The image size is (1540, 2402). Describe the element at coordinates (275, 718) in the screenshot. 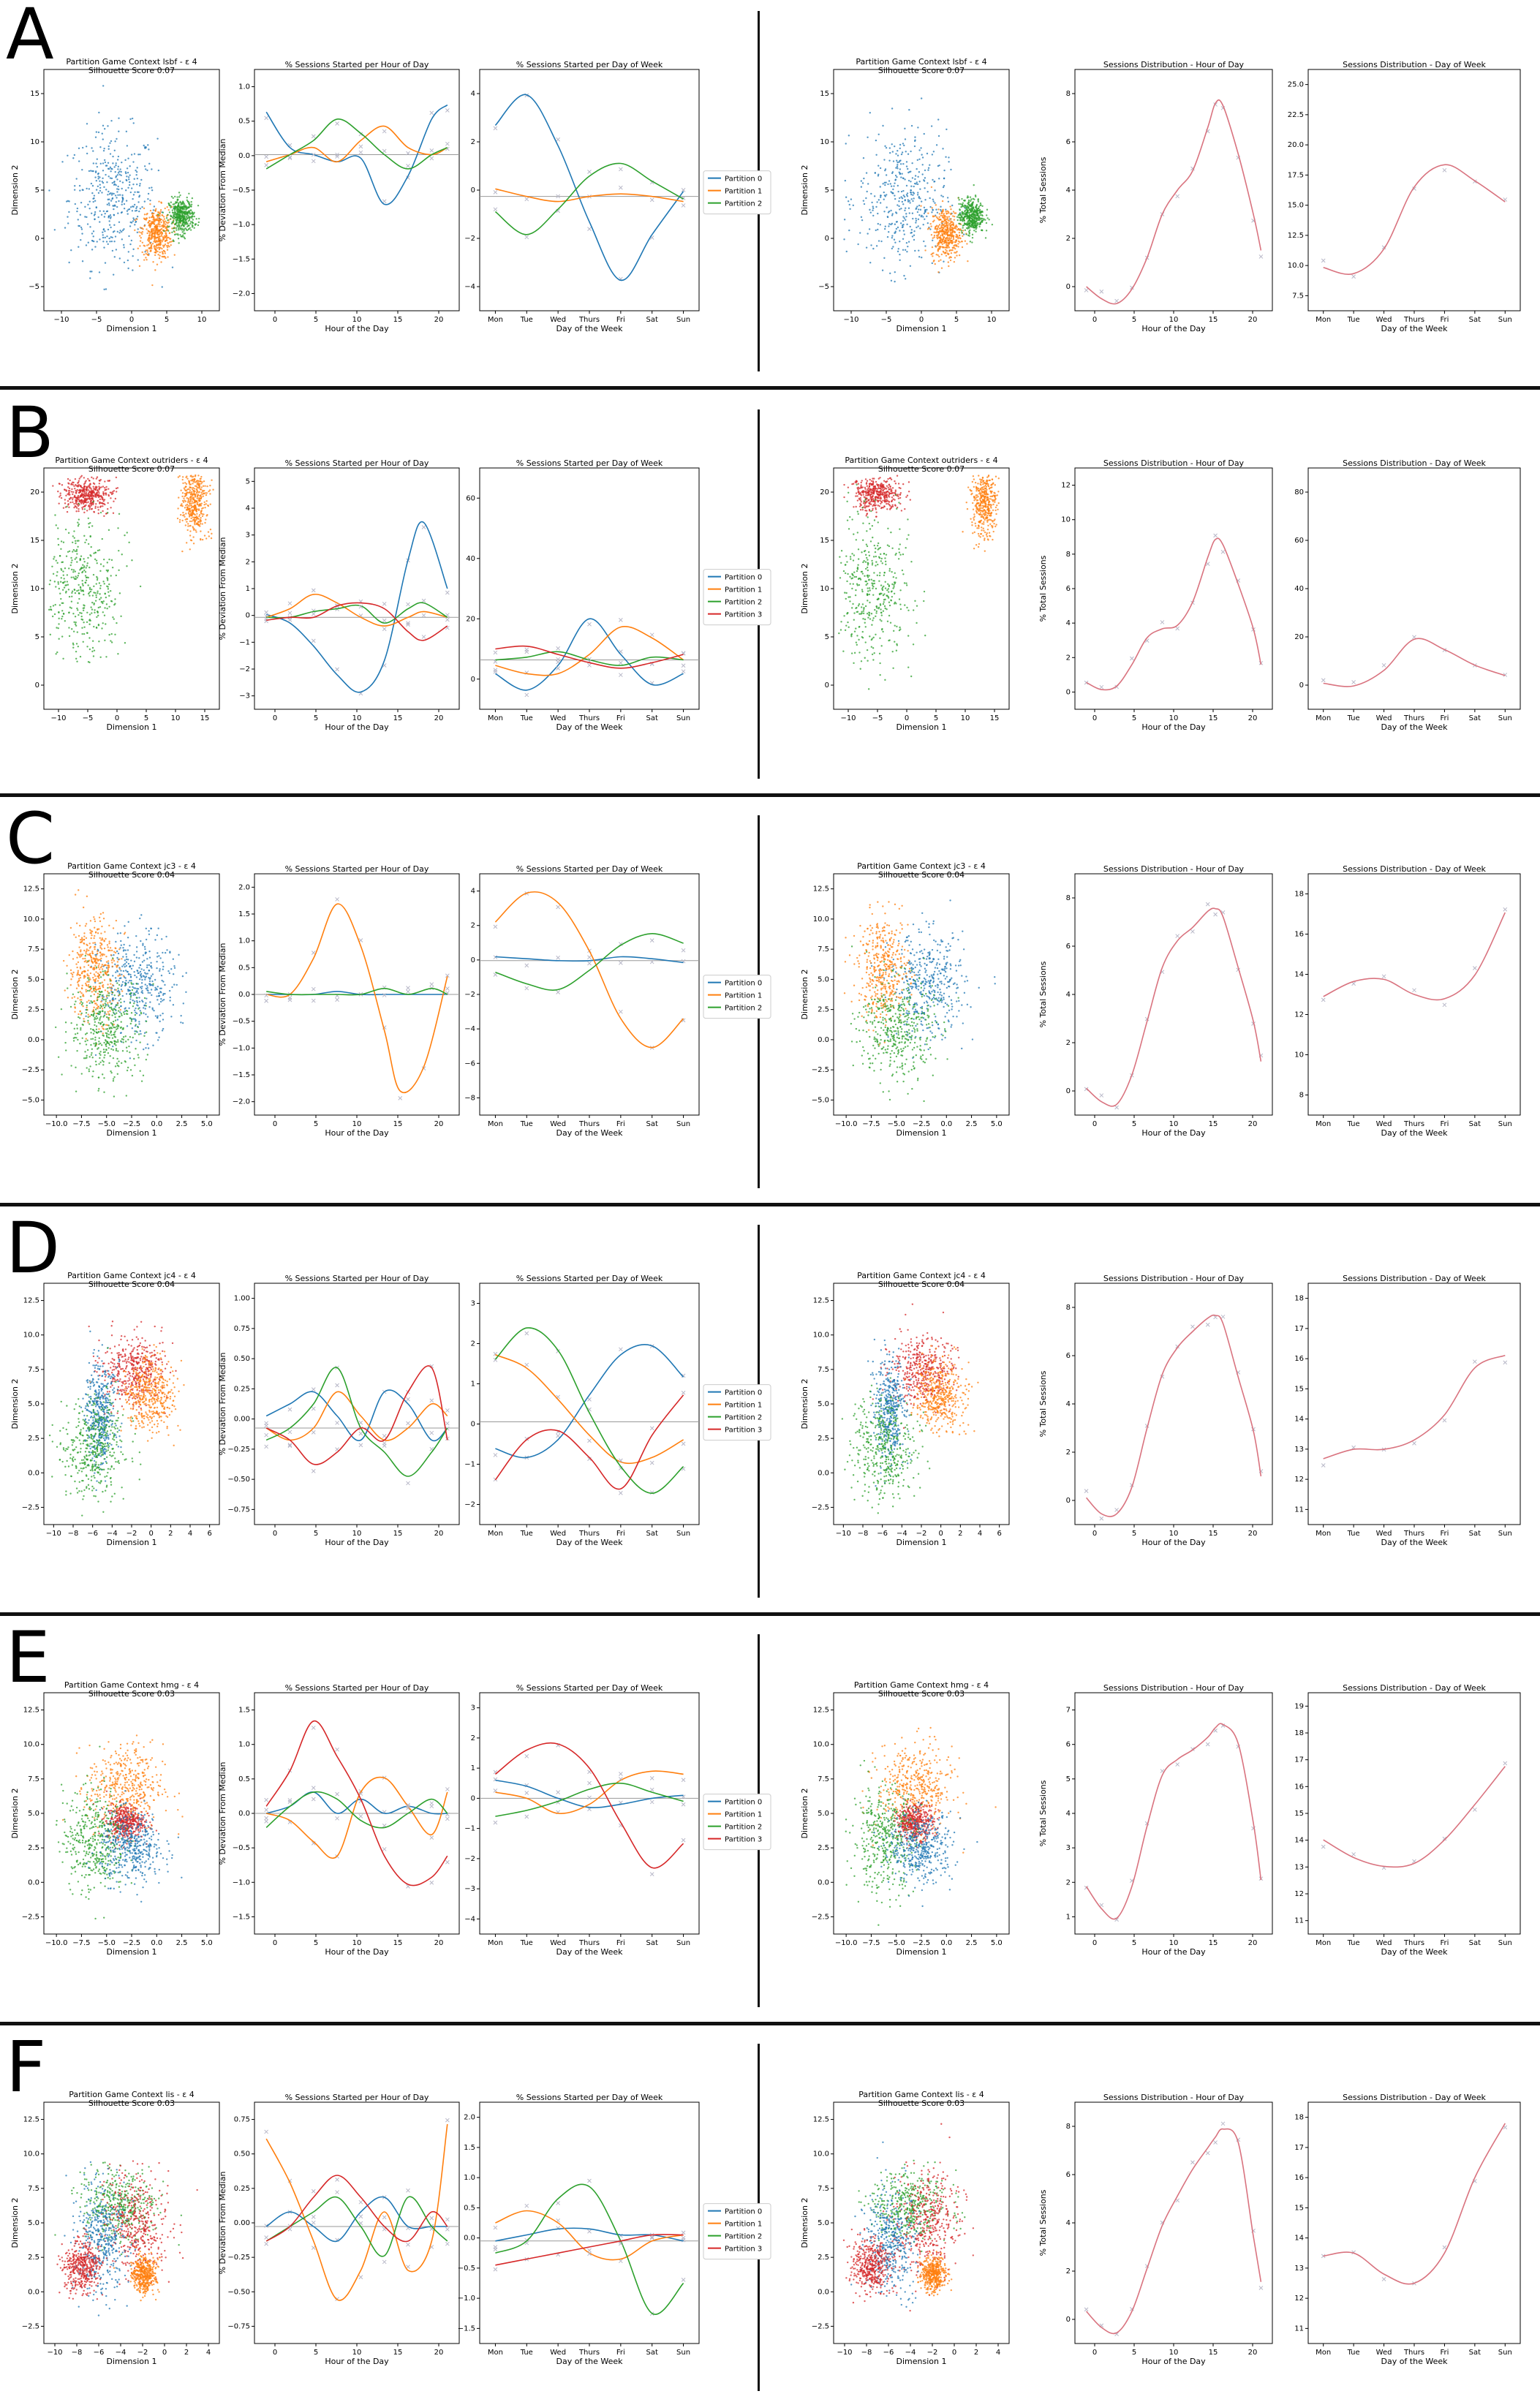

I see `x-tick-label: 0` at that location.